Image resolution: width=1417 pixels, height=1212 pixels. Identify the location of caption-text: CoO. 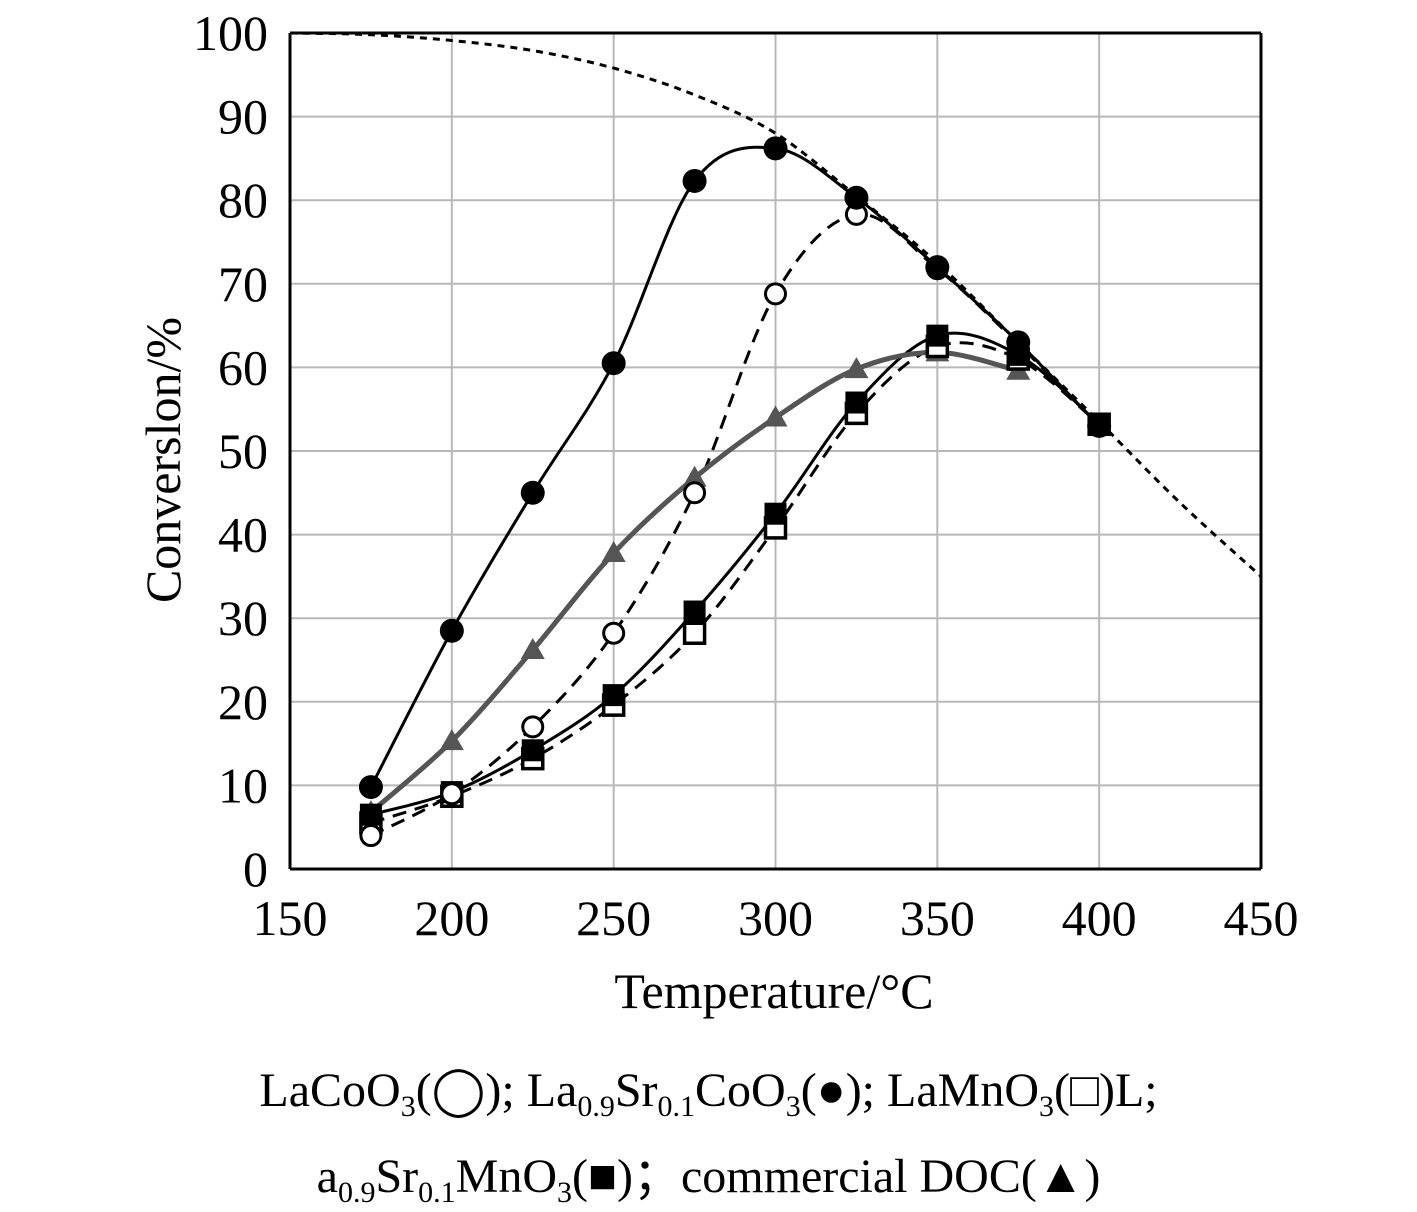
(740, 1090).